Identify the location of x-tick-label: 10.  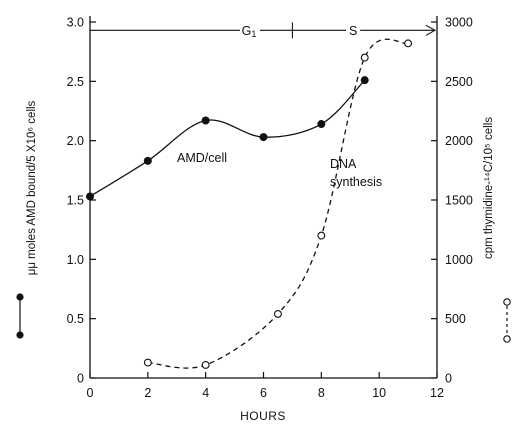
(379, 393).